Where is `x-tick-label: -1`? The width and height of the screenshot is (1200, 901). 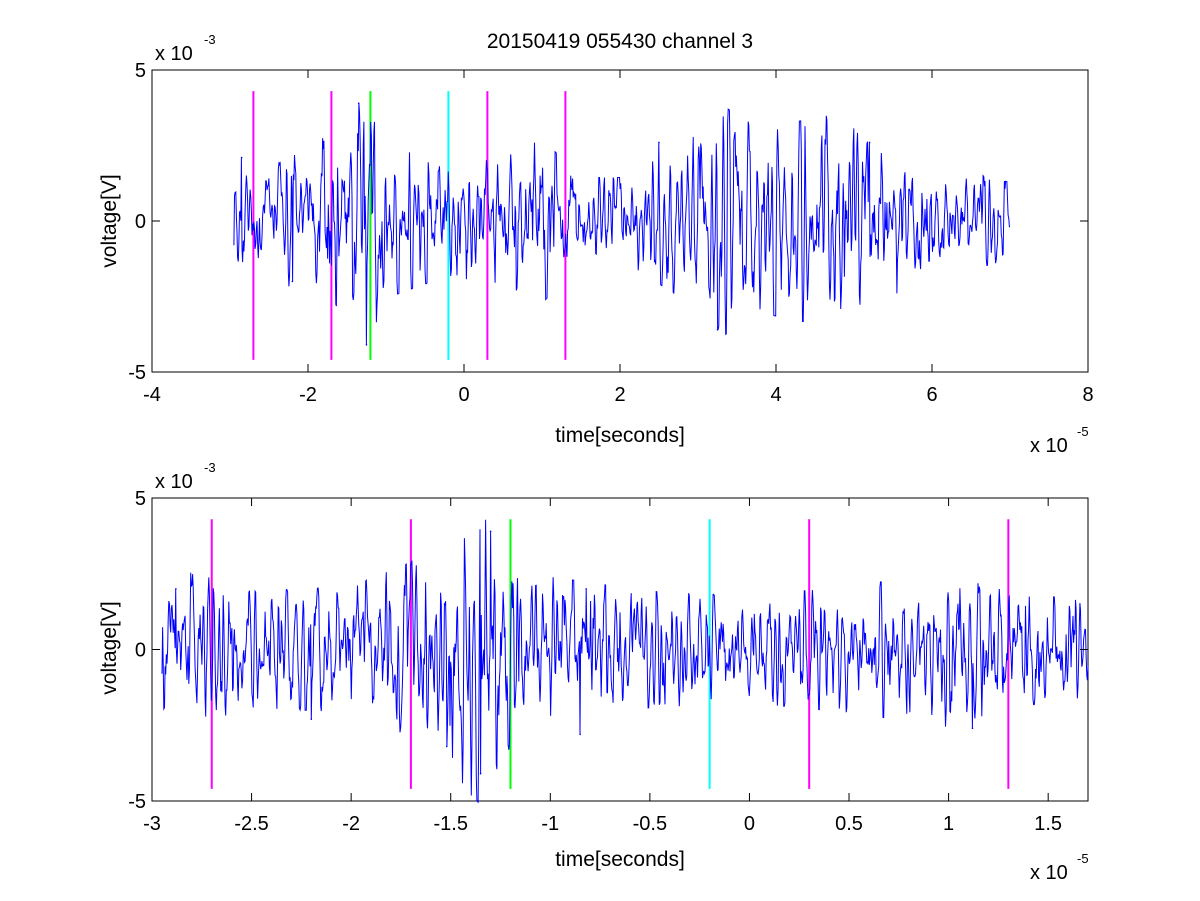
x-tick-label: -1 is located at coordinates (550, 824).